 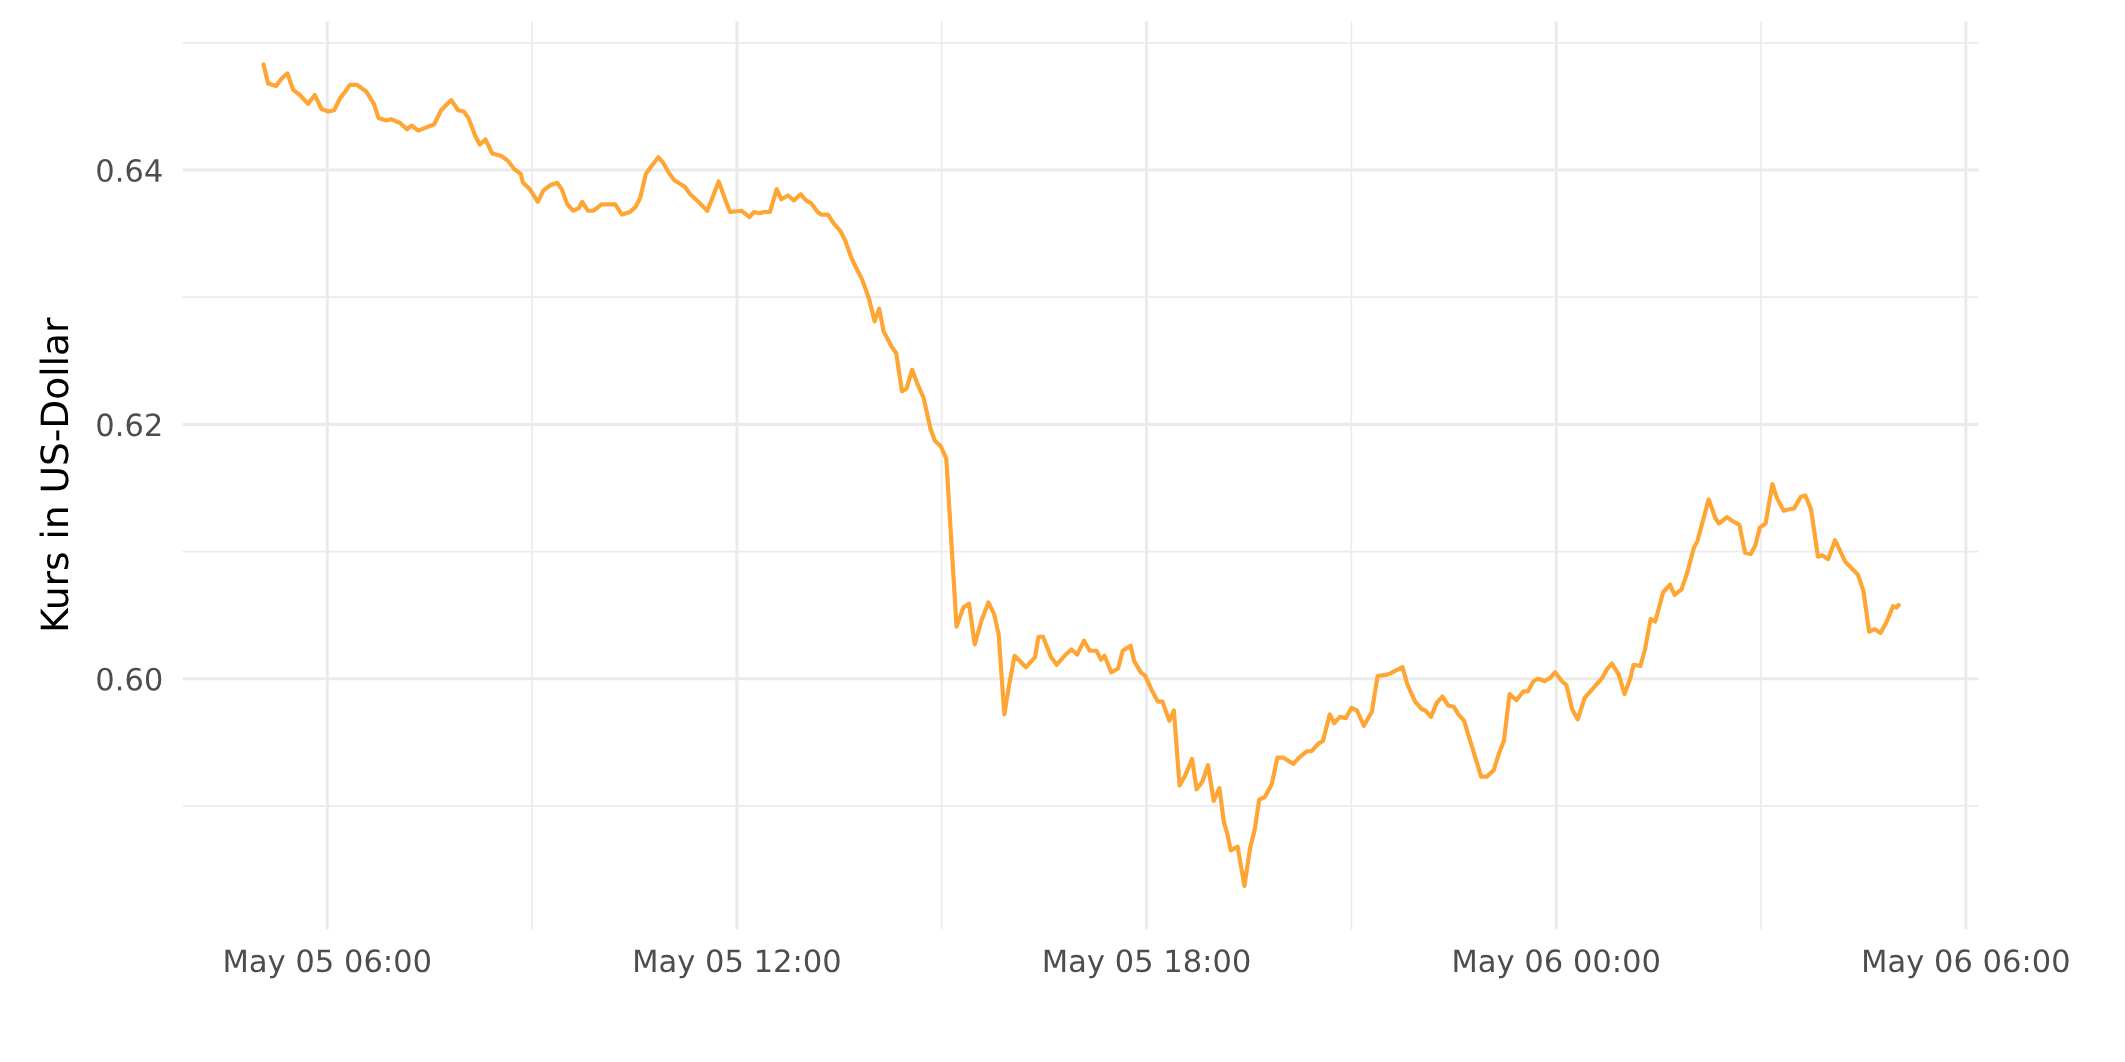 I want to click on y-tick-label: 0.64, so click(x=129, y=170).